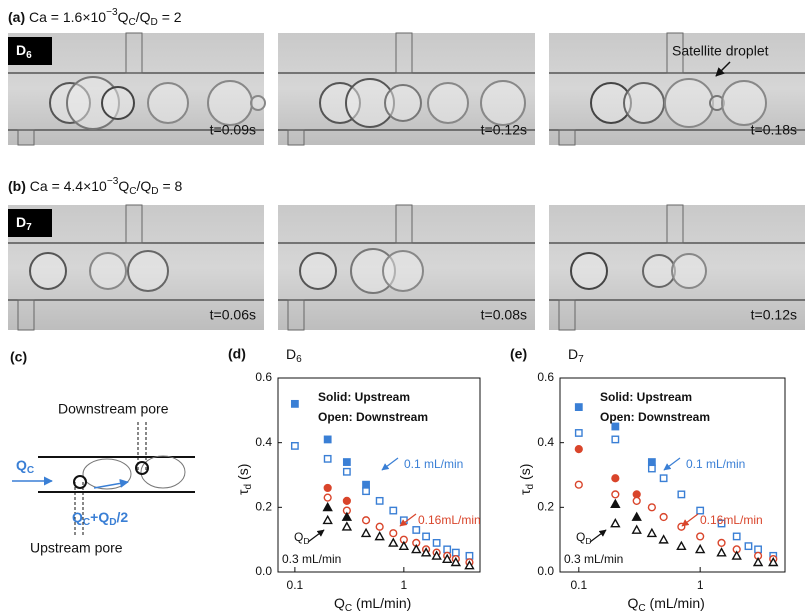  Describe the element at coordinates (143, 17) in the screenshot. I see `text-part: /Q` at that location.